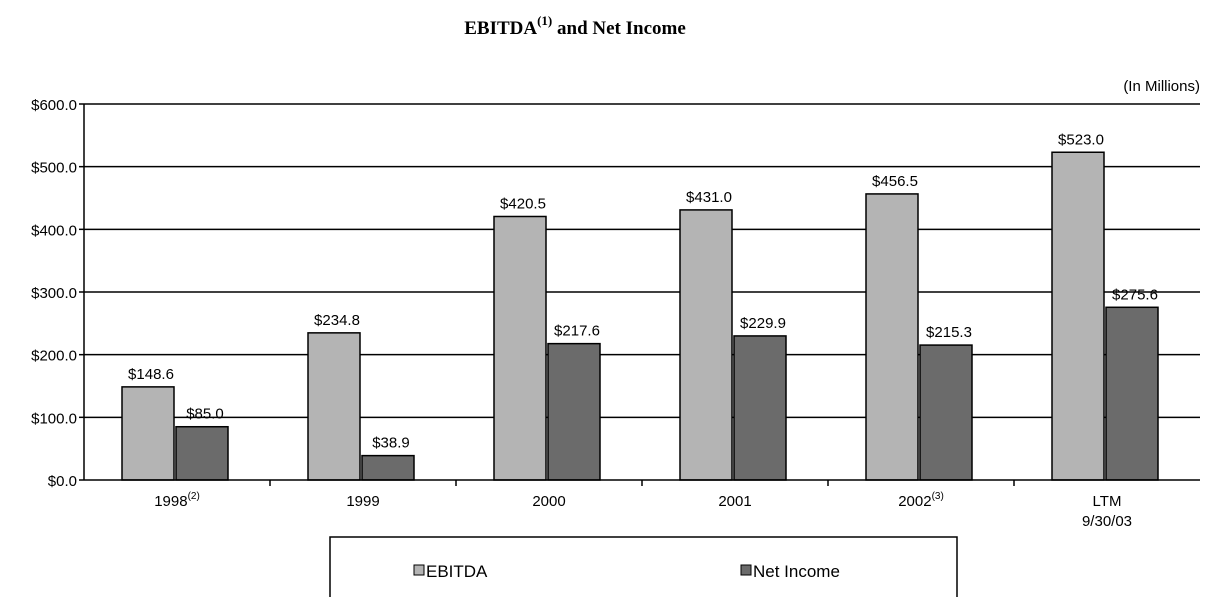 This screenshot has width=1209, height=597. What do you see at coordinates (709, 197) in the screenshot?
I see `data-label: $431.0` at bounding box center [709, 197].